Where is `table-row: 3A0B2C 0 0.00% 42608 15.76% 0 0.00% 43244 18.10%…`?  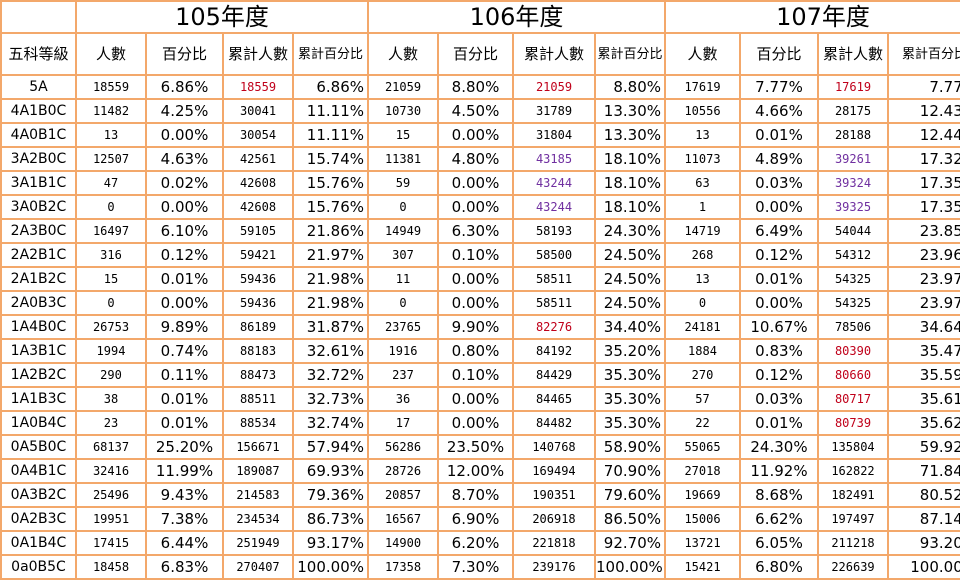
table-row: 3A0B2C 0 0.00% 42608 15.76% 0 0.00% 43244 18.10%… is located at coordinates (480, 207).